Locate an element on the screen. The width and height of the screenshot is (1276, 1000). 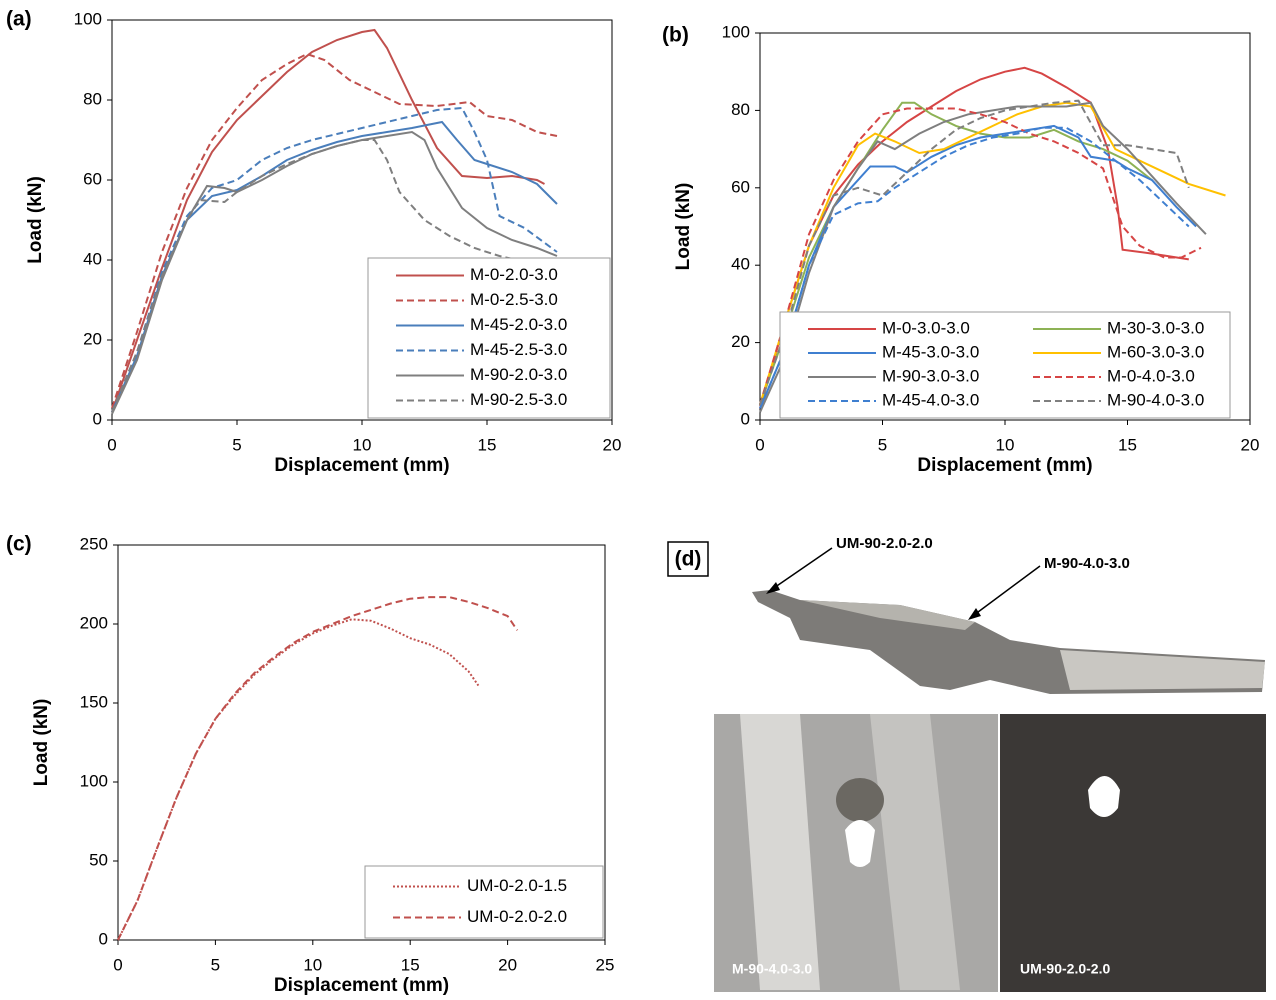
specimen-plate is located at coordinates (1162, 670).